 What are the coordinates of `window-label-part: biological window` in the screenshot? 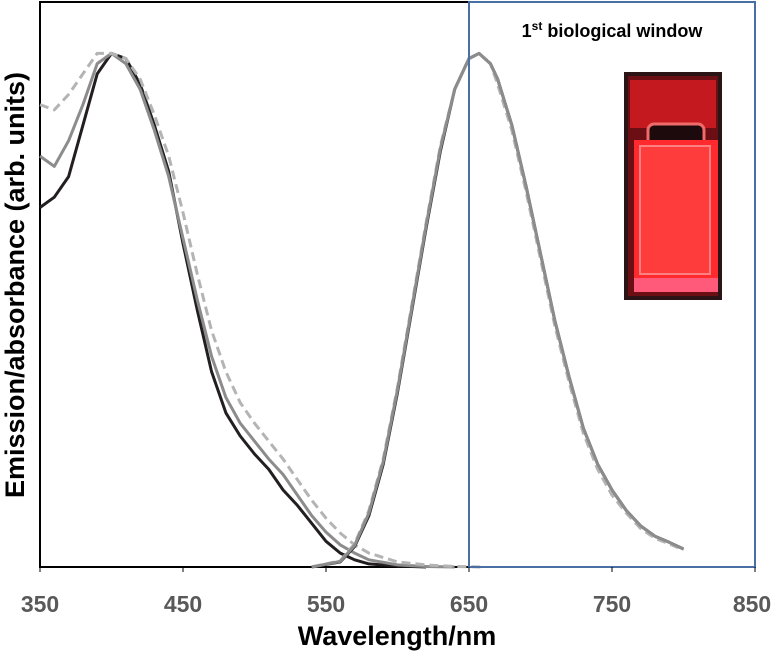 It's located at (625, 31).